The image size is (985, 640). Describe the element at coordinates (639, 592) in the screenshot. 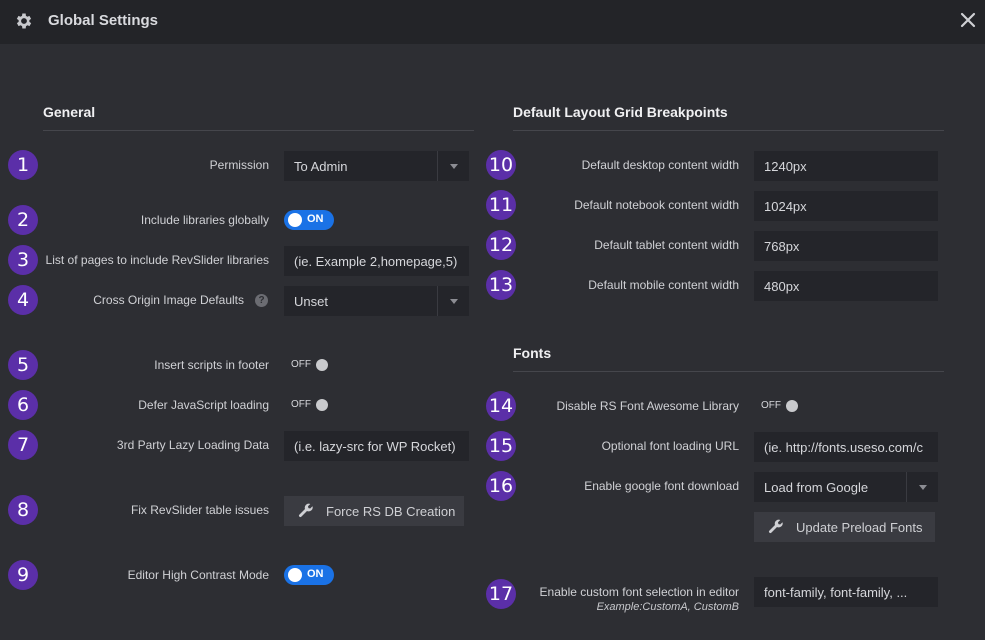

I see `custom-font-label: Enable custom font selection in editor` at that location.